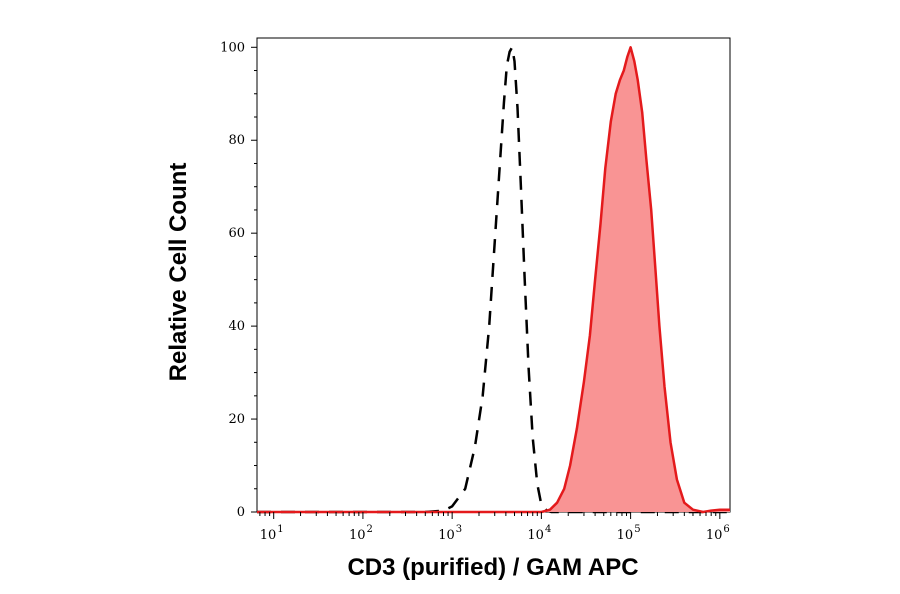 Image resolution: width=900 pixels, height=594 pixels. What do you see at coordinates (178, 272) in the screenshot?
I see `y-axis-title: Relative Cell Count` at bounding box center [178, 272].